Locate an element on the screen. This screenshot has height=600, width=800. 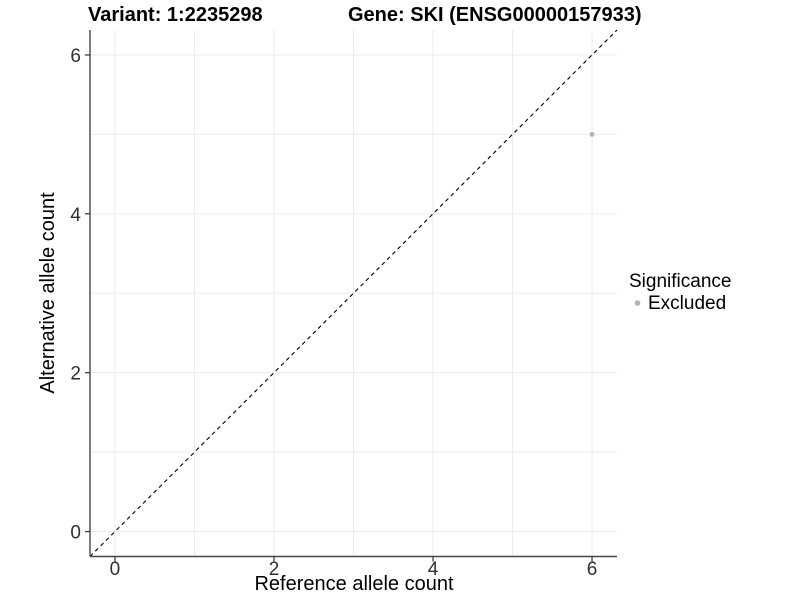
legend-title: Significance is located at coordinates (680, 281).